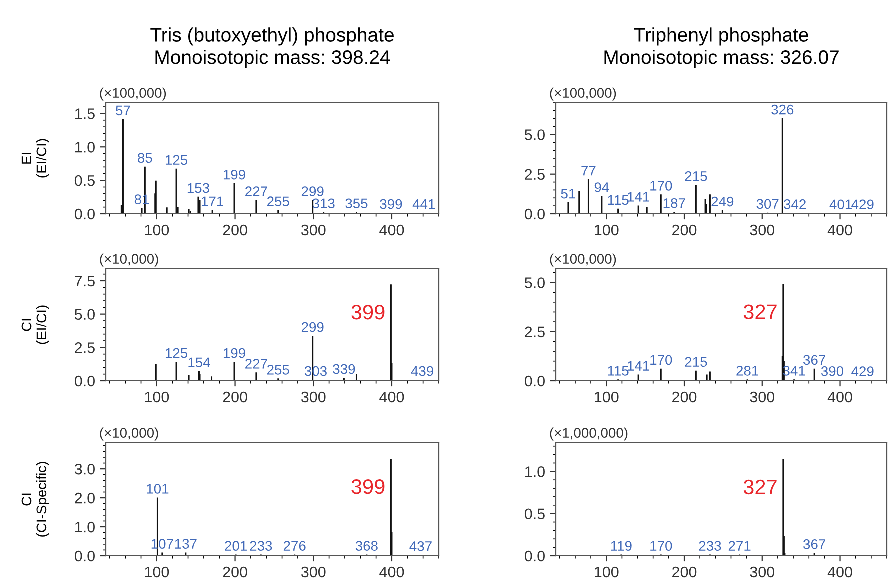 The image size is (889, 579). Describe the element at coordinates (36, 158) in the screenshot. I see `y-axis-title: EI (EI/CI)` at that location.